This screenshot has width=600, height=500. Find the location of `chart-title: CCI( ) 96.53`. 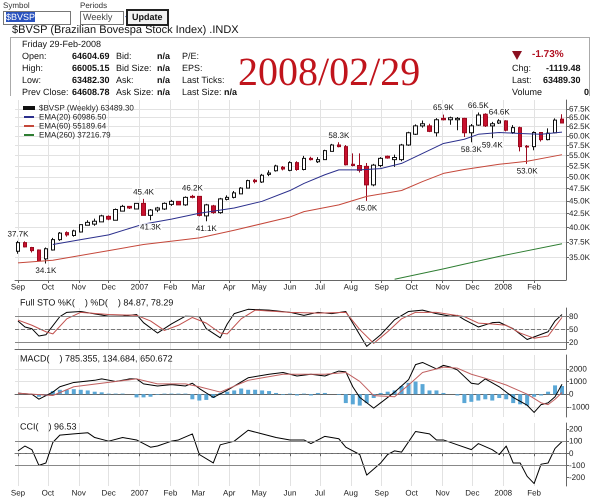

chart-title: CCI( ) 96.53 is located at coordinates (48, 427).